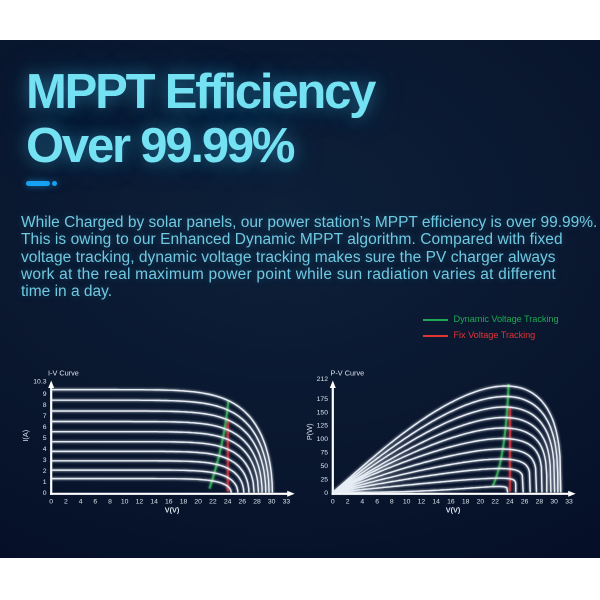 This screenshot has height=600, width=600. I want to click on svg-text: 9, so click(45, 394).